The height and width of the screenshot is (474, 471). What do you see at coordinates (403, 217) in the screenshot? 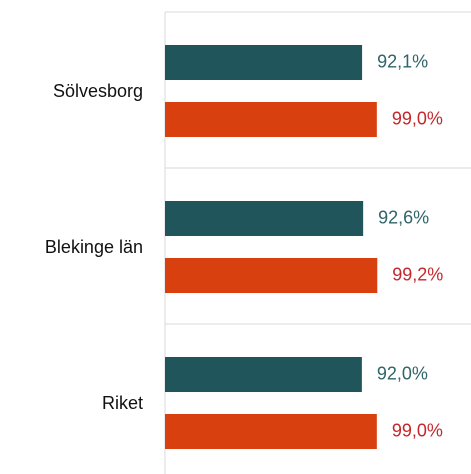
I see `value-label: 92,6%` at bounding box center [403, 217].